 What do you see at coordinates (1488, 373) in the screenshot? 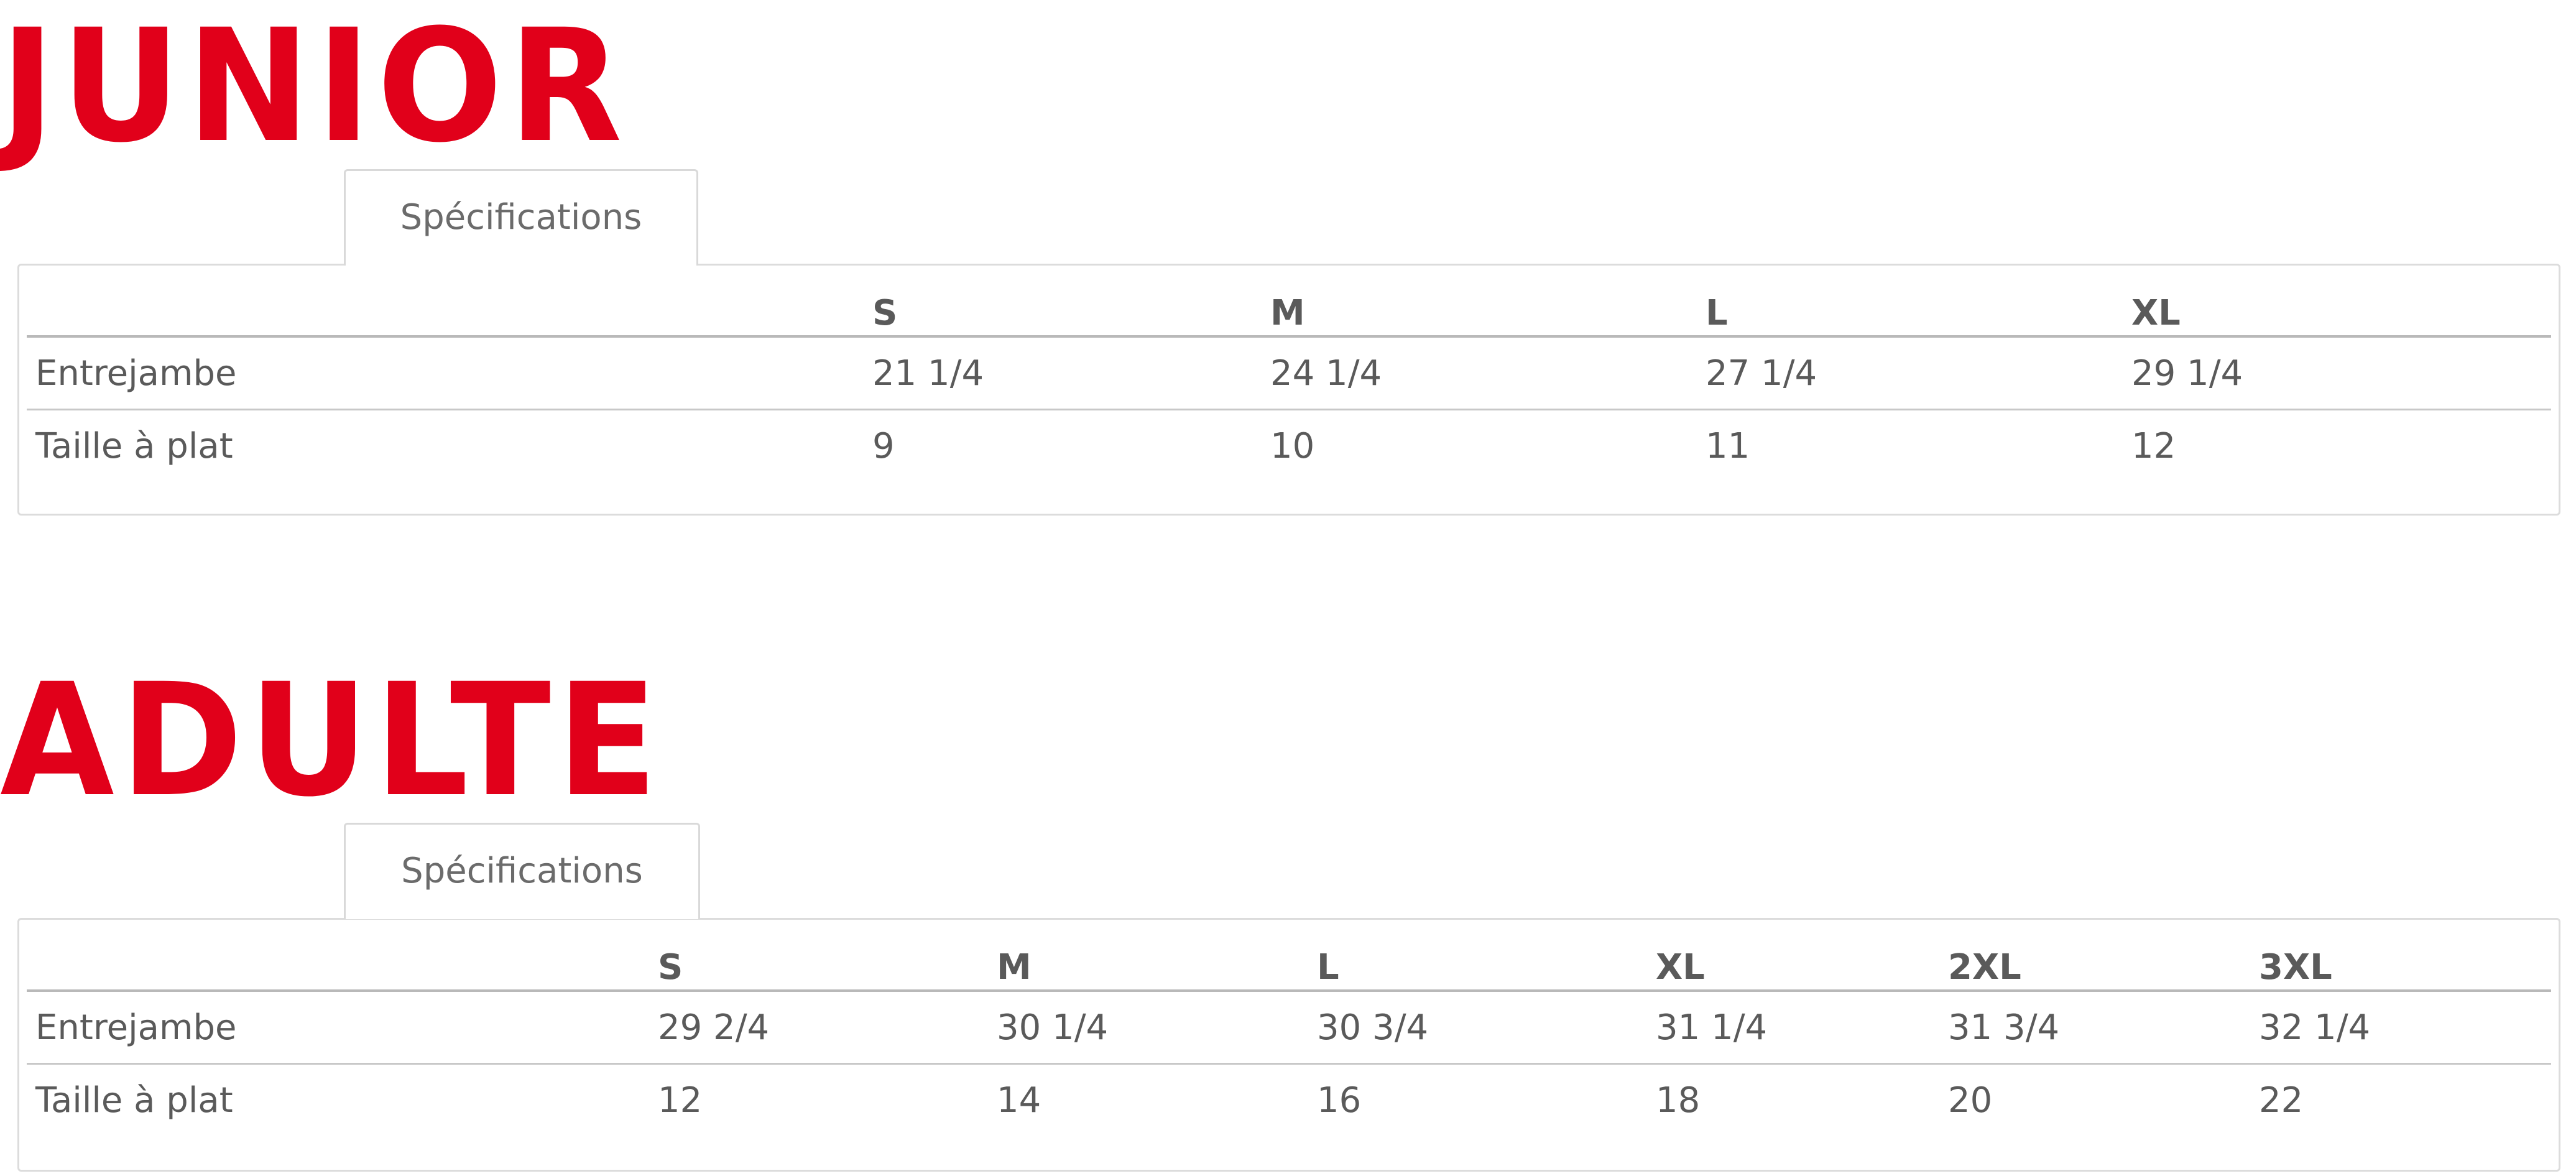
I see `table-cell: 24 1/4` at bounding box center [1488, 373].